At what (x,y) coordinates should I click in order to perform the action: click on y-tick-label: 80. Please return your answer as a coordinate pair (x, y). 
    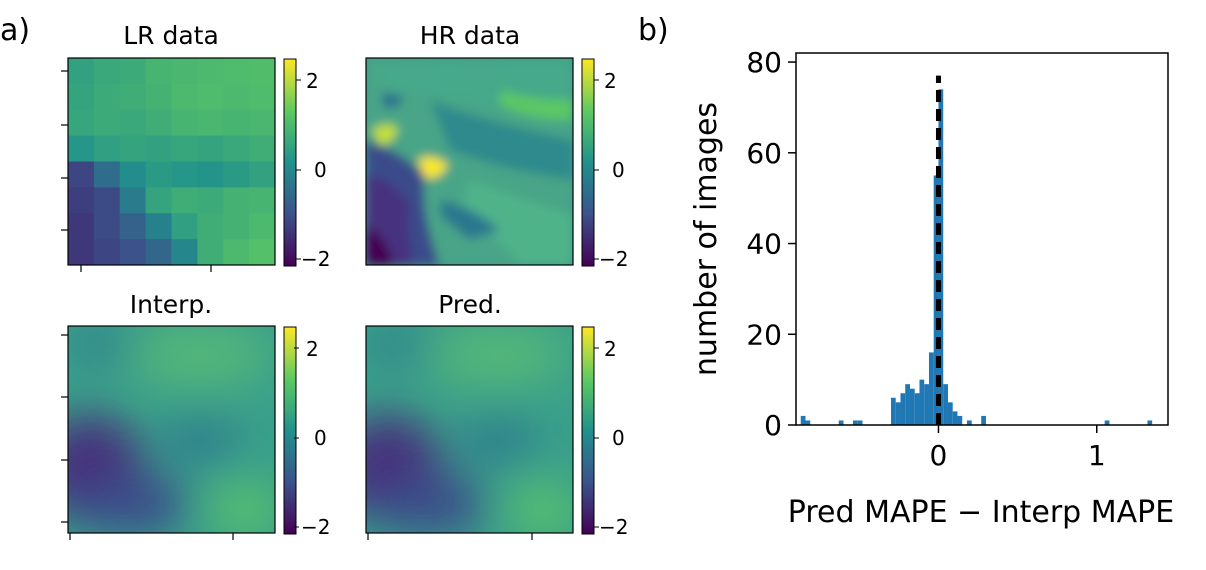
    Looking at the image, I should click on (764, 62).